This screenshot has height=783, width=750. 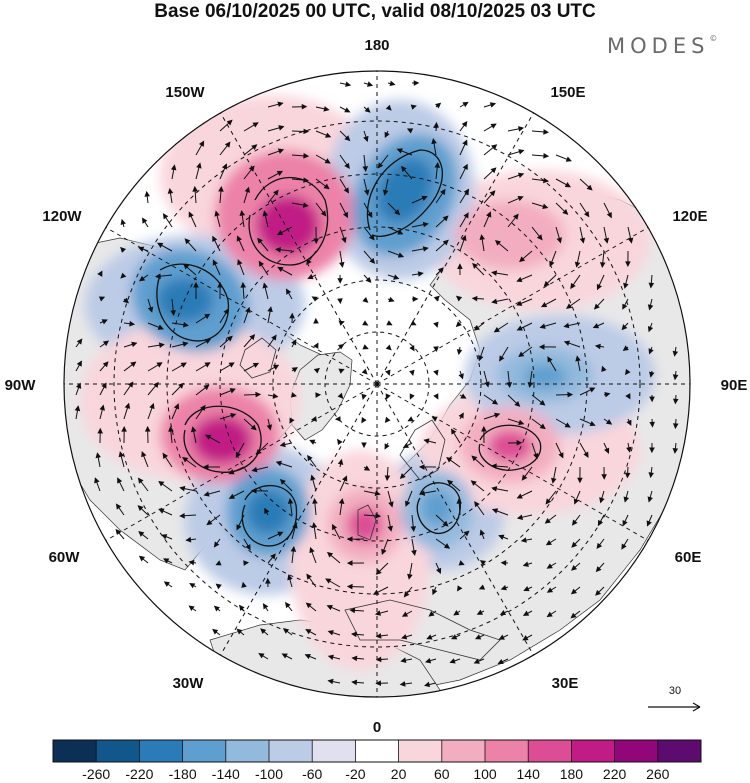 I want to click on land-greenland, so click(x=321, y=396).